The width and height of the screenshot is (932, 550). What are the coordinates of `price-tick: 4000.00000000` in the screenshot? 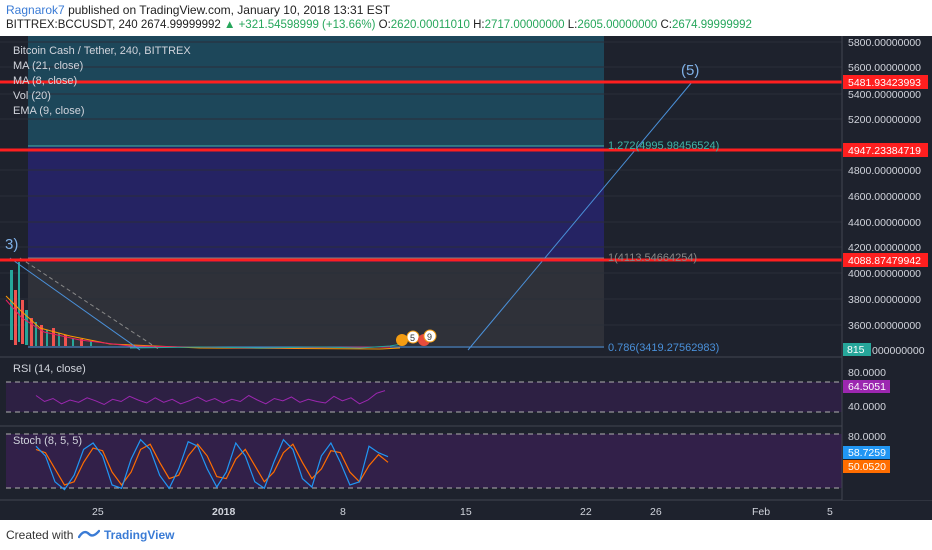 It's located at (884, 274).